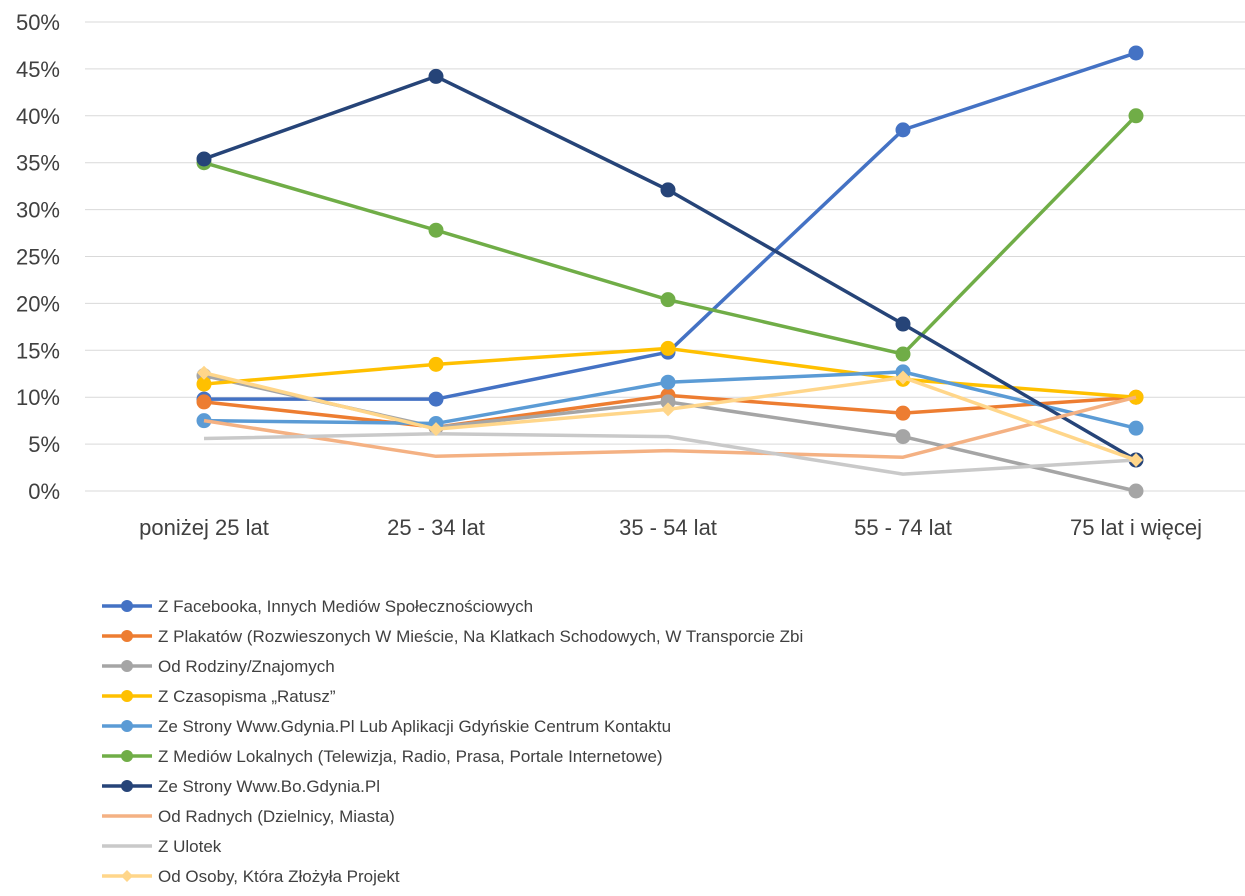 This screenshot has width=1245, height=896. I want to click on y-tick-label: 30%, so click(38, 210).